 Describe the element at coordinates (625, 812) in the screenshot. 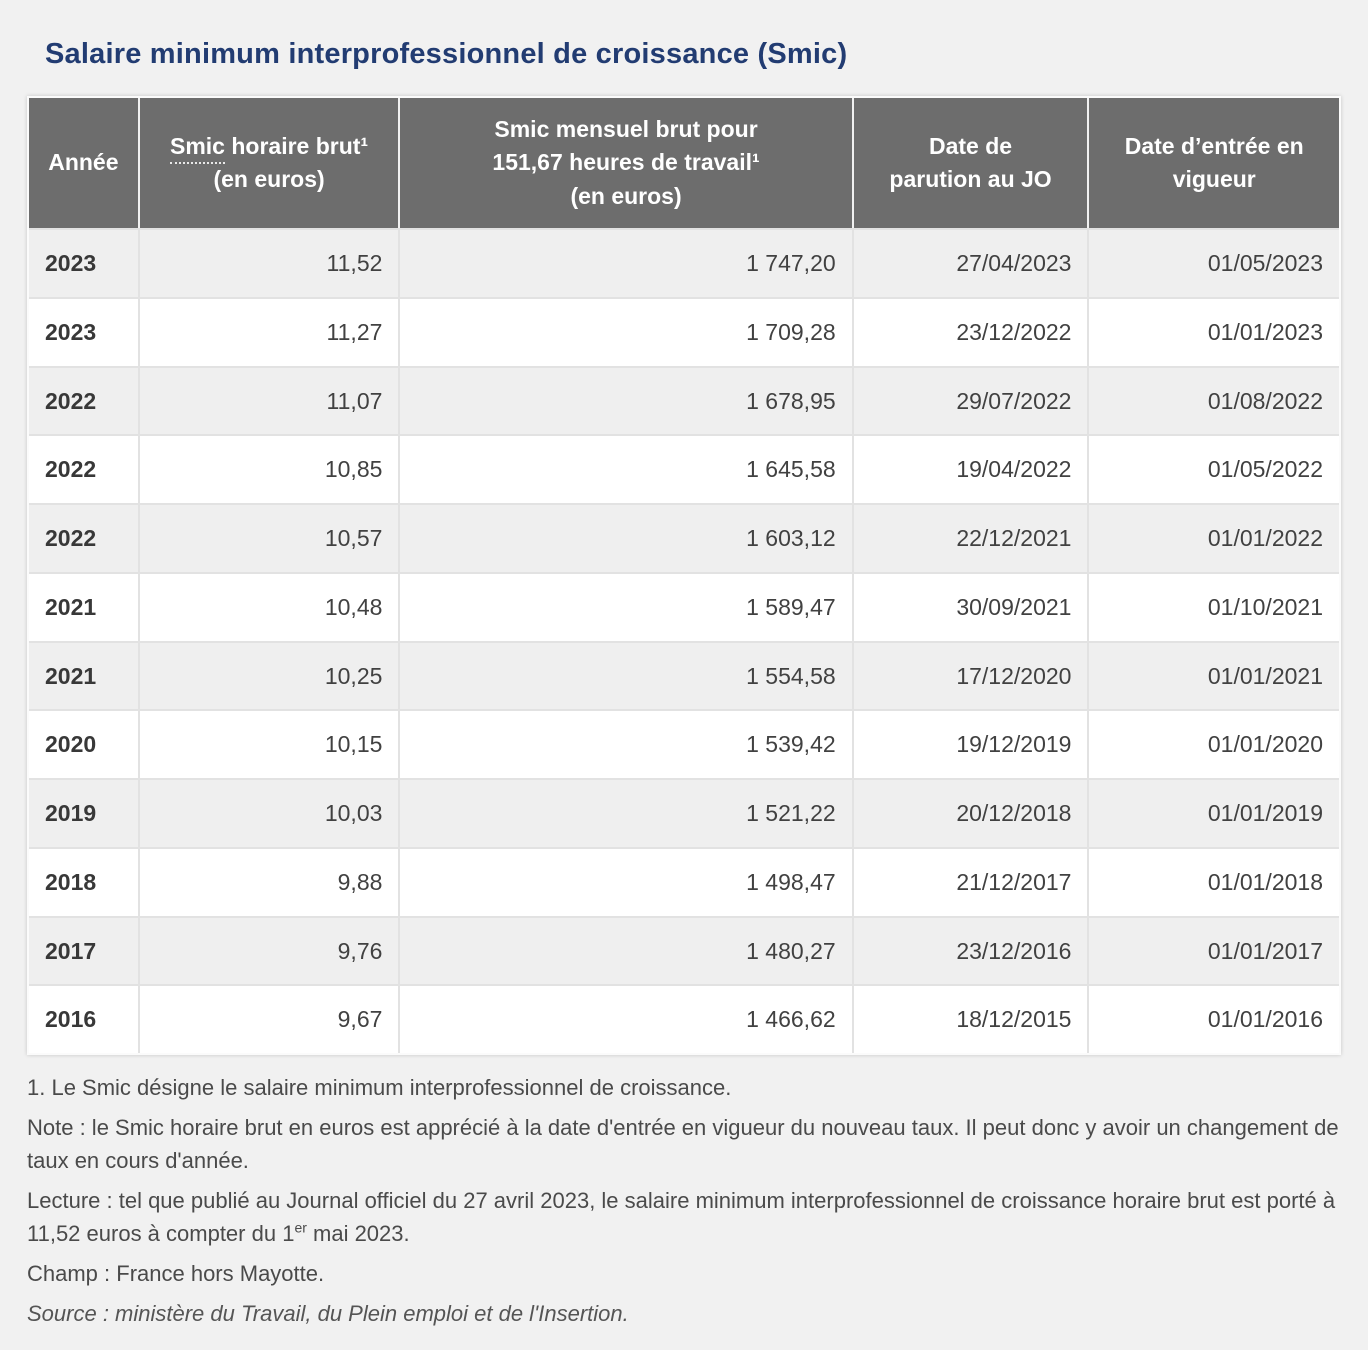

I see `cell-monthly: 1 521,22` at that location.